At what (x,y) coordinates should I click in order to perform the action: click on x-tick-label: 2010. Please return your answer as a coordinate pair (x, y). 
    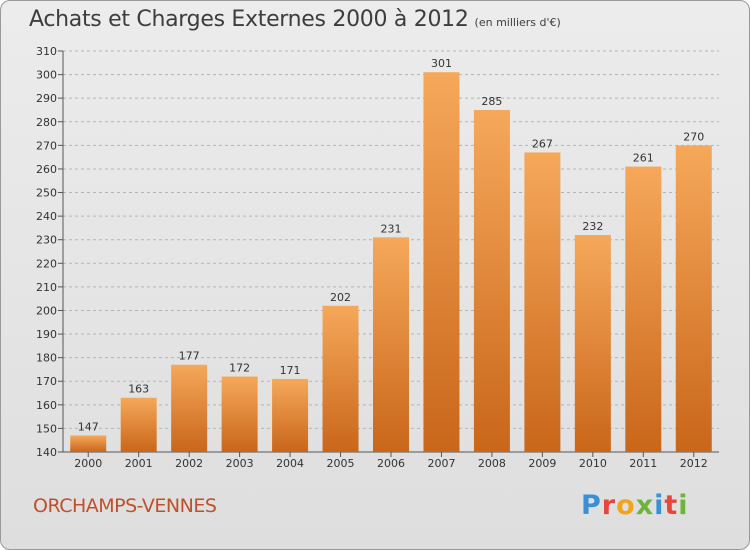
    Looking at the image, I should click on (593, 463).